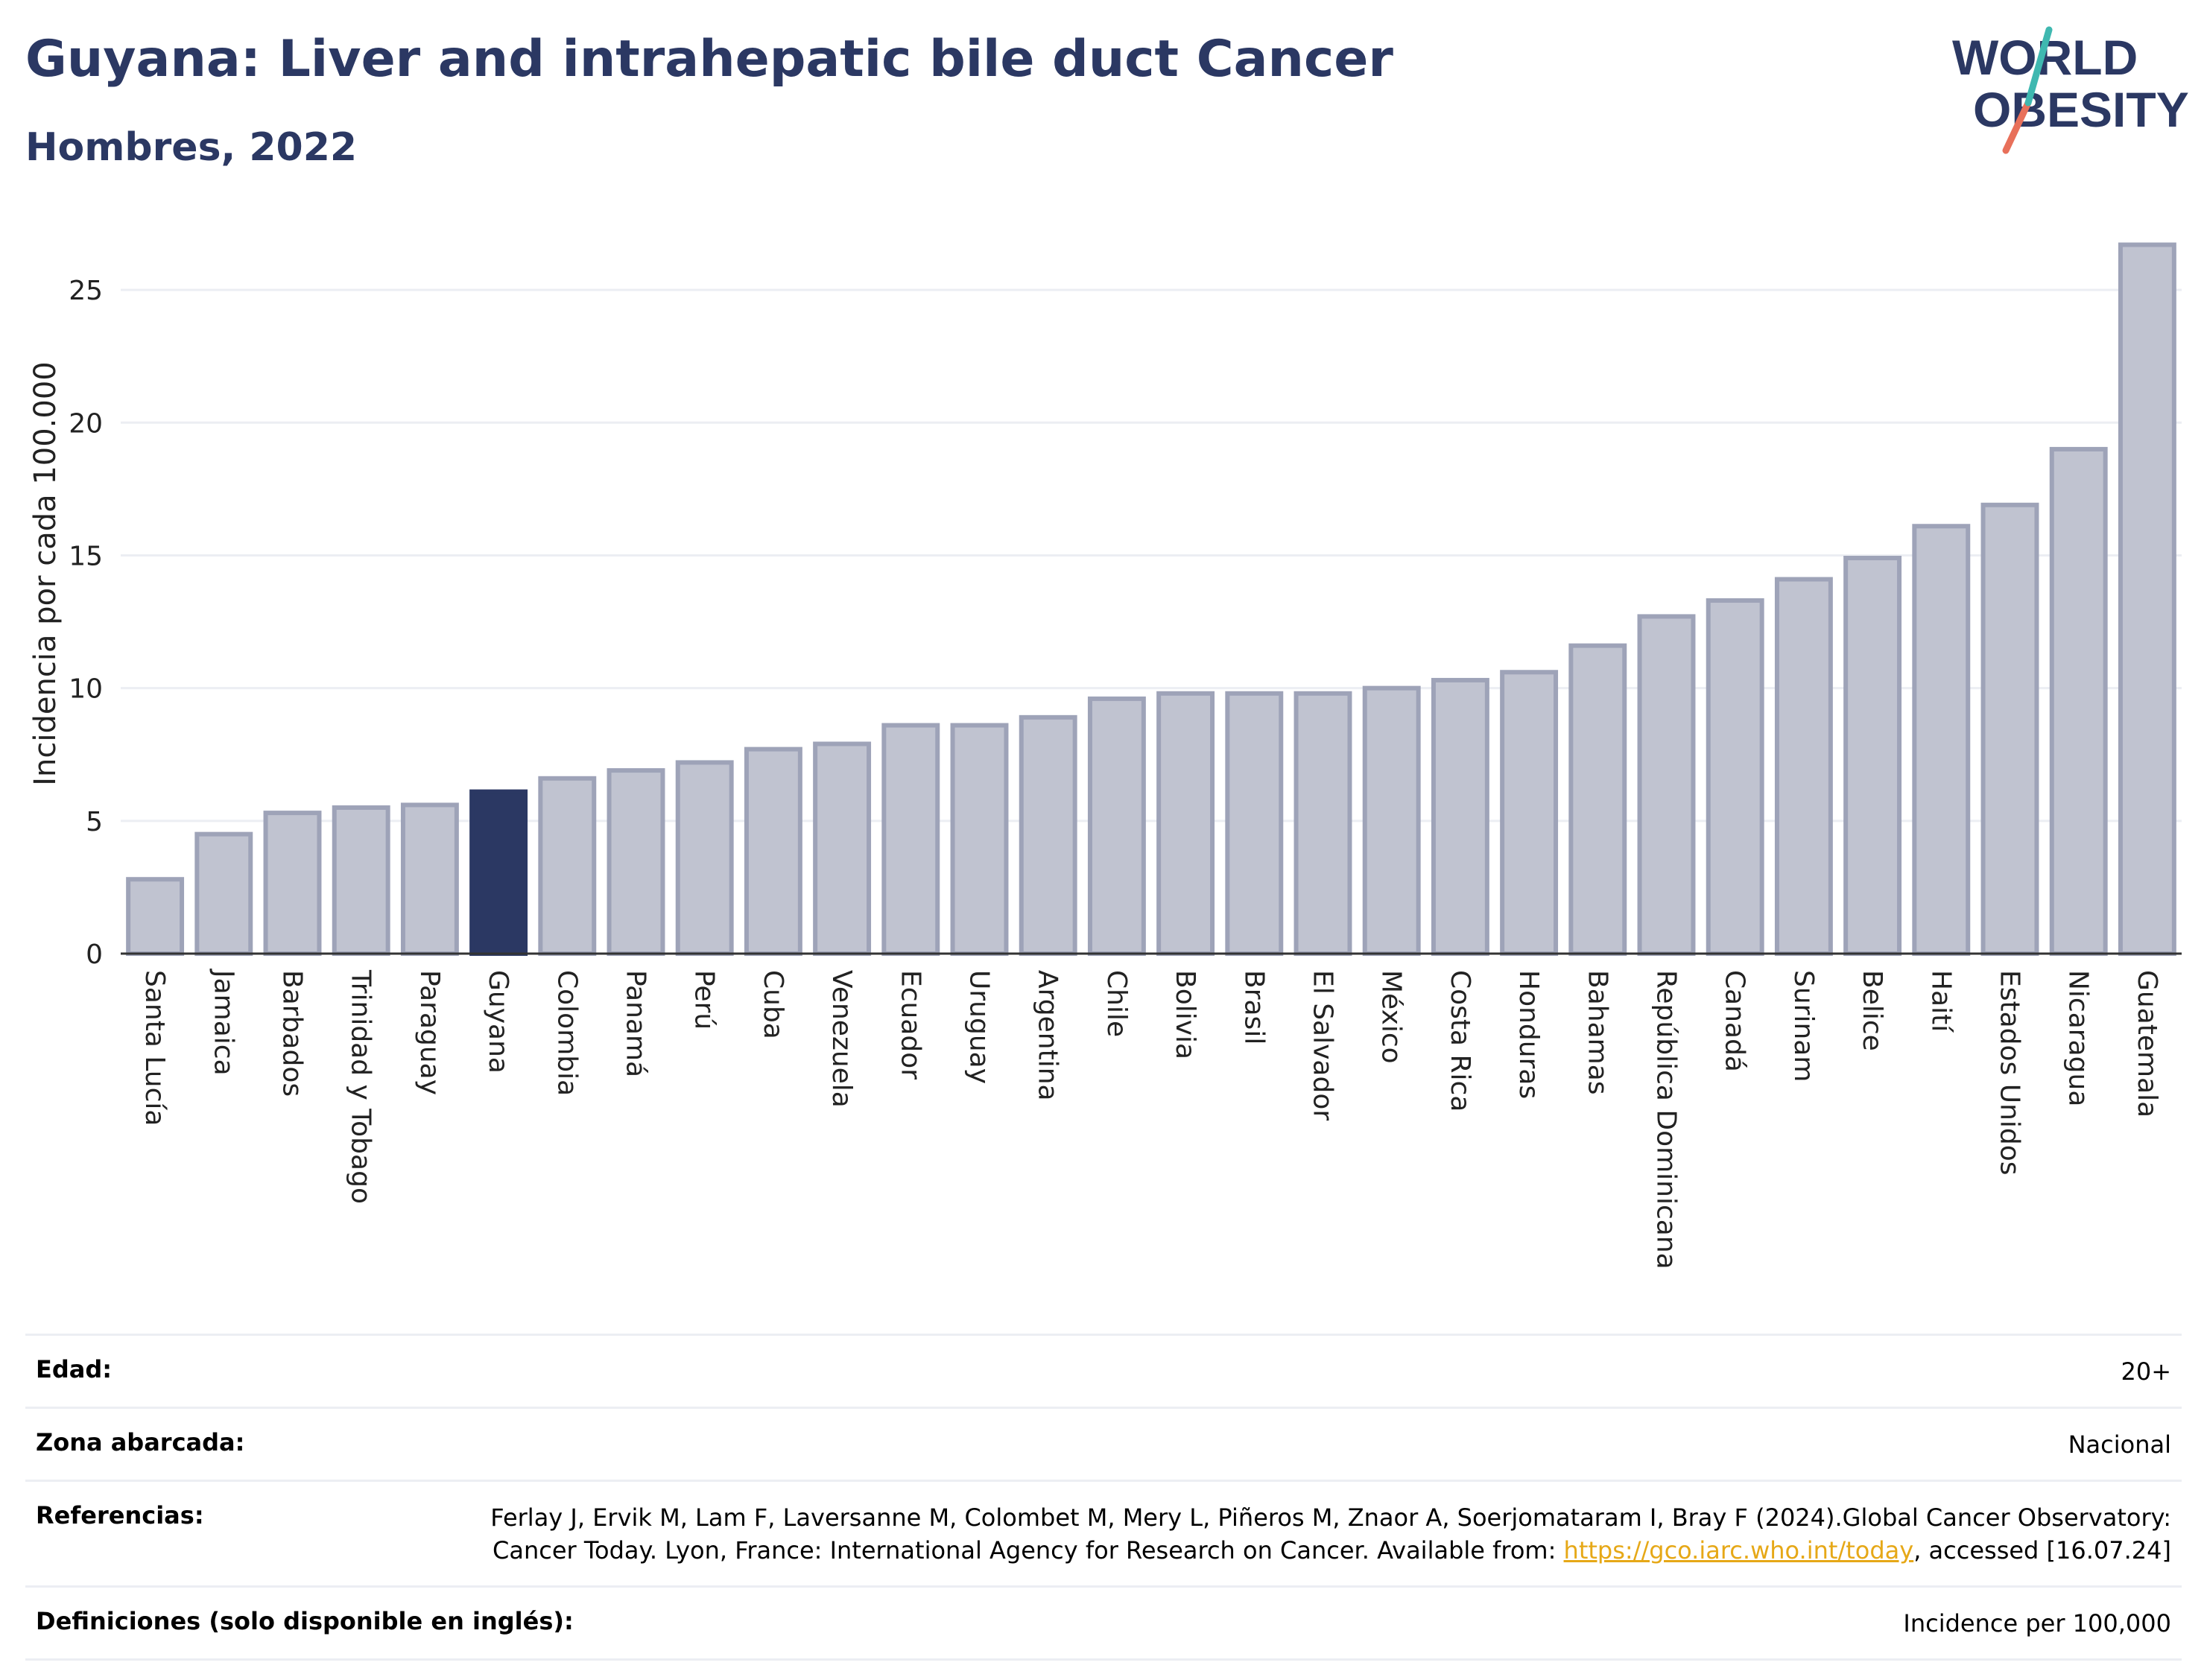  Describe the element at coordinates (361, 880) in the screenshot. I see `bar-trinidad-y-tobago` at that location.